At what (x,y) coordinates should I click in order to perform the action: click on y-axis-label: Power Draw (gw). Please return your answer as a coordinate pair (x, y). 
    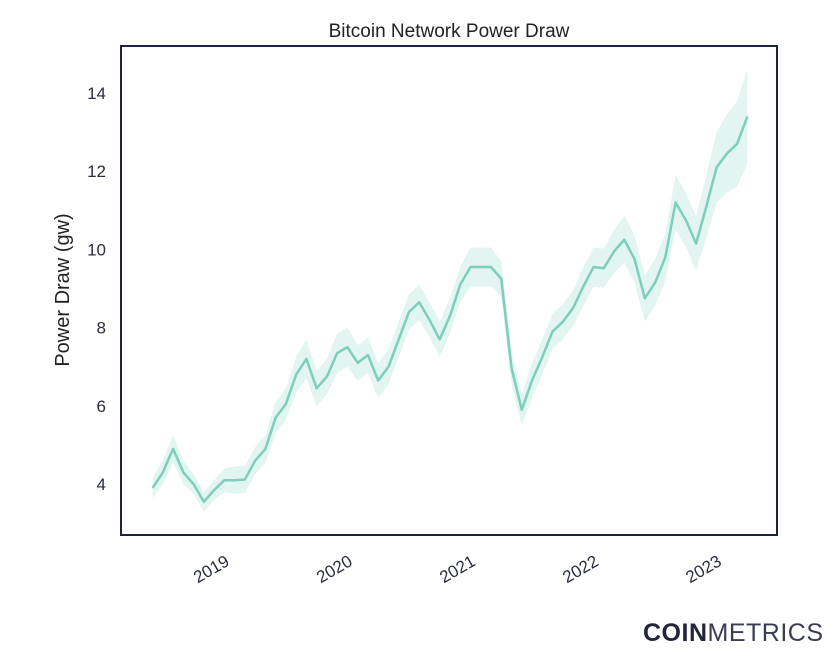
    Looking at the image, I should click on (63, 289).